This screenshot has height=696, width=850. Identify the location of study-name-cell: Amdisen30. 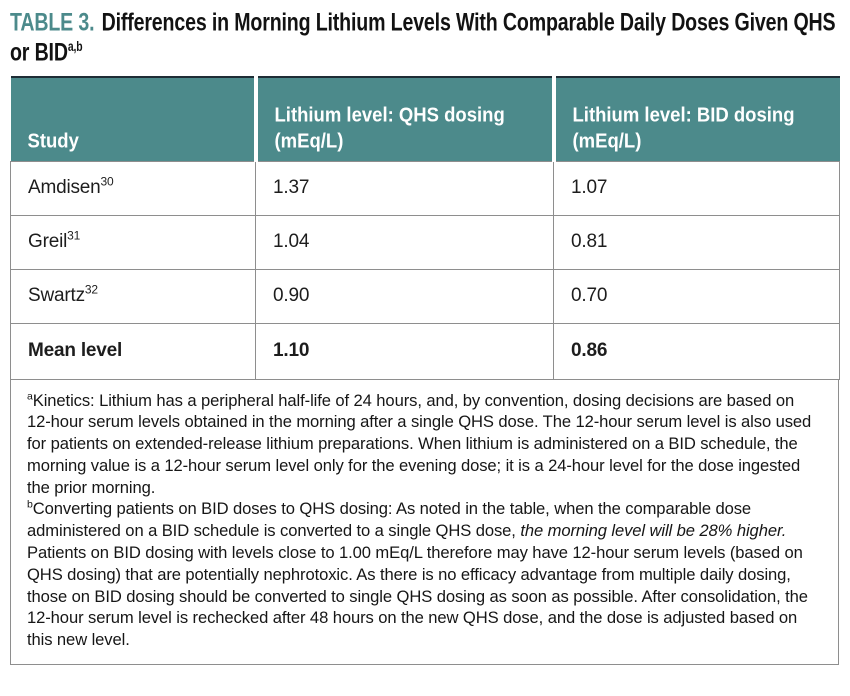
(133, 188).